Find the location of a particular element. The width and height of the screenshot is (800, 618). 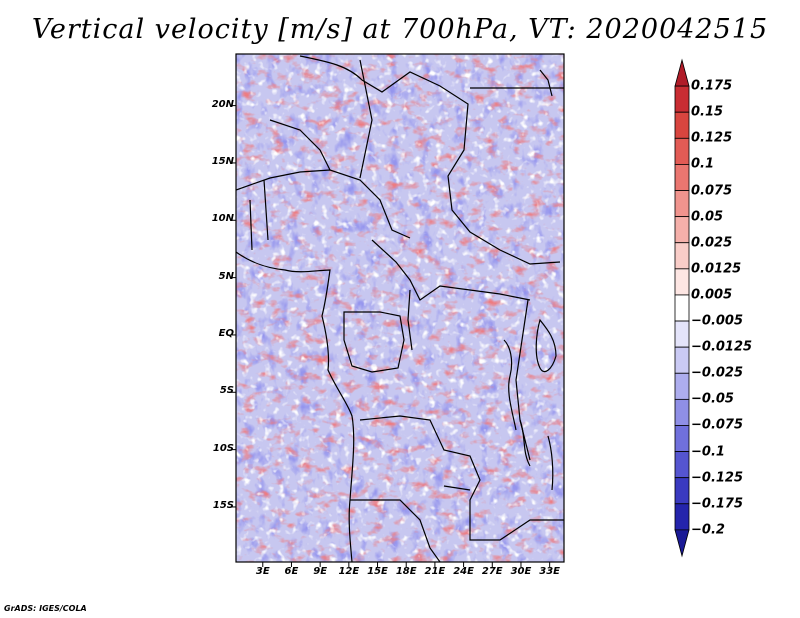

colorbar is located at coordinates (682, 308).